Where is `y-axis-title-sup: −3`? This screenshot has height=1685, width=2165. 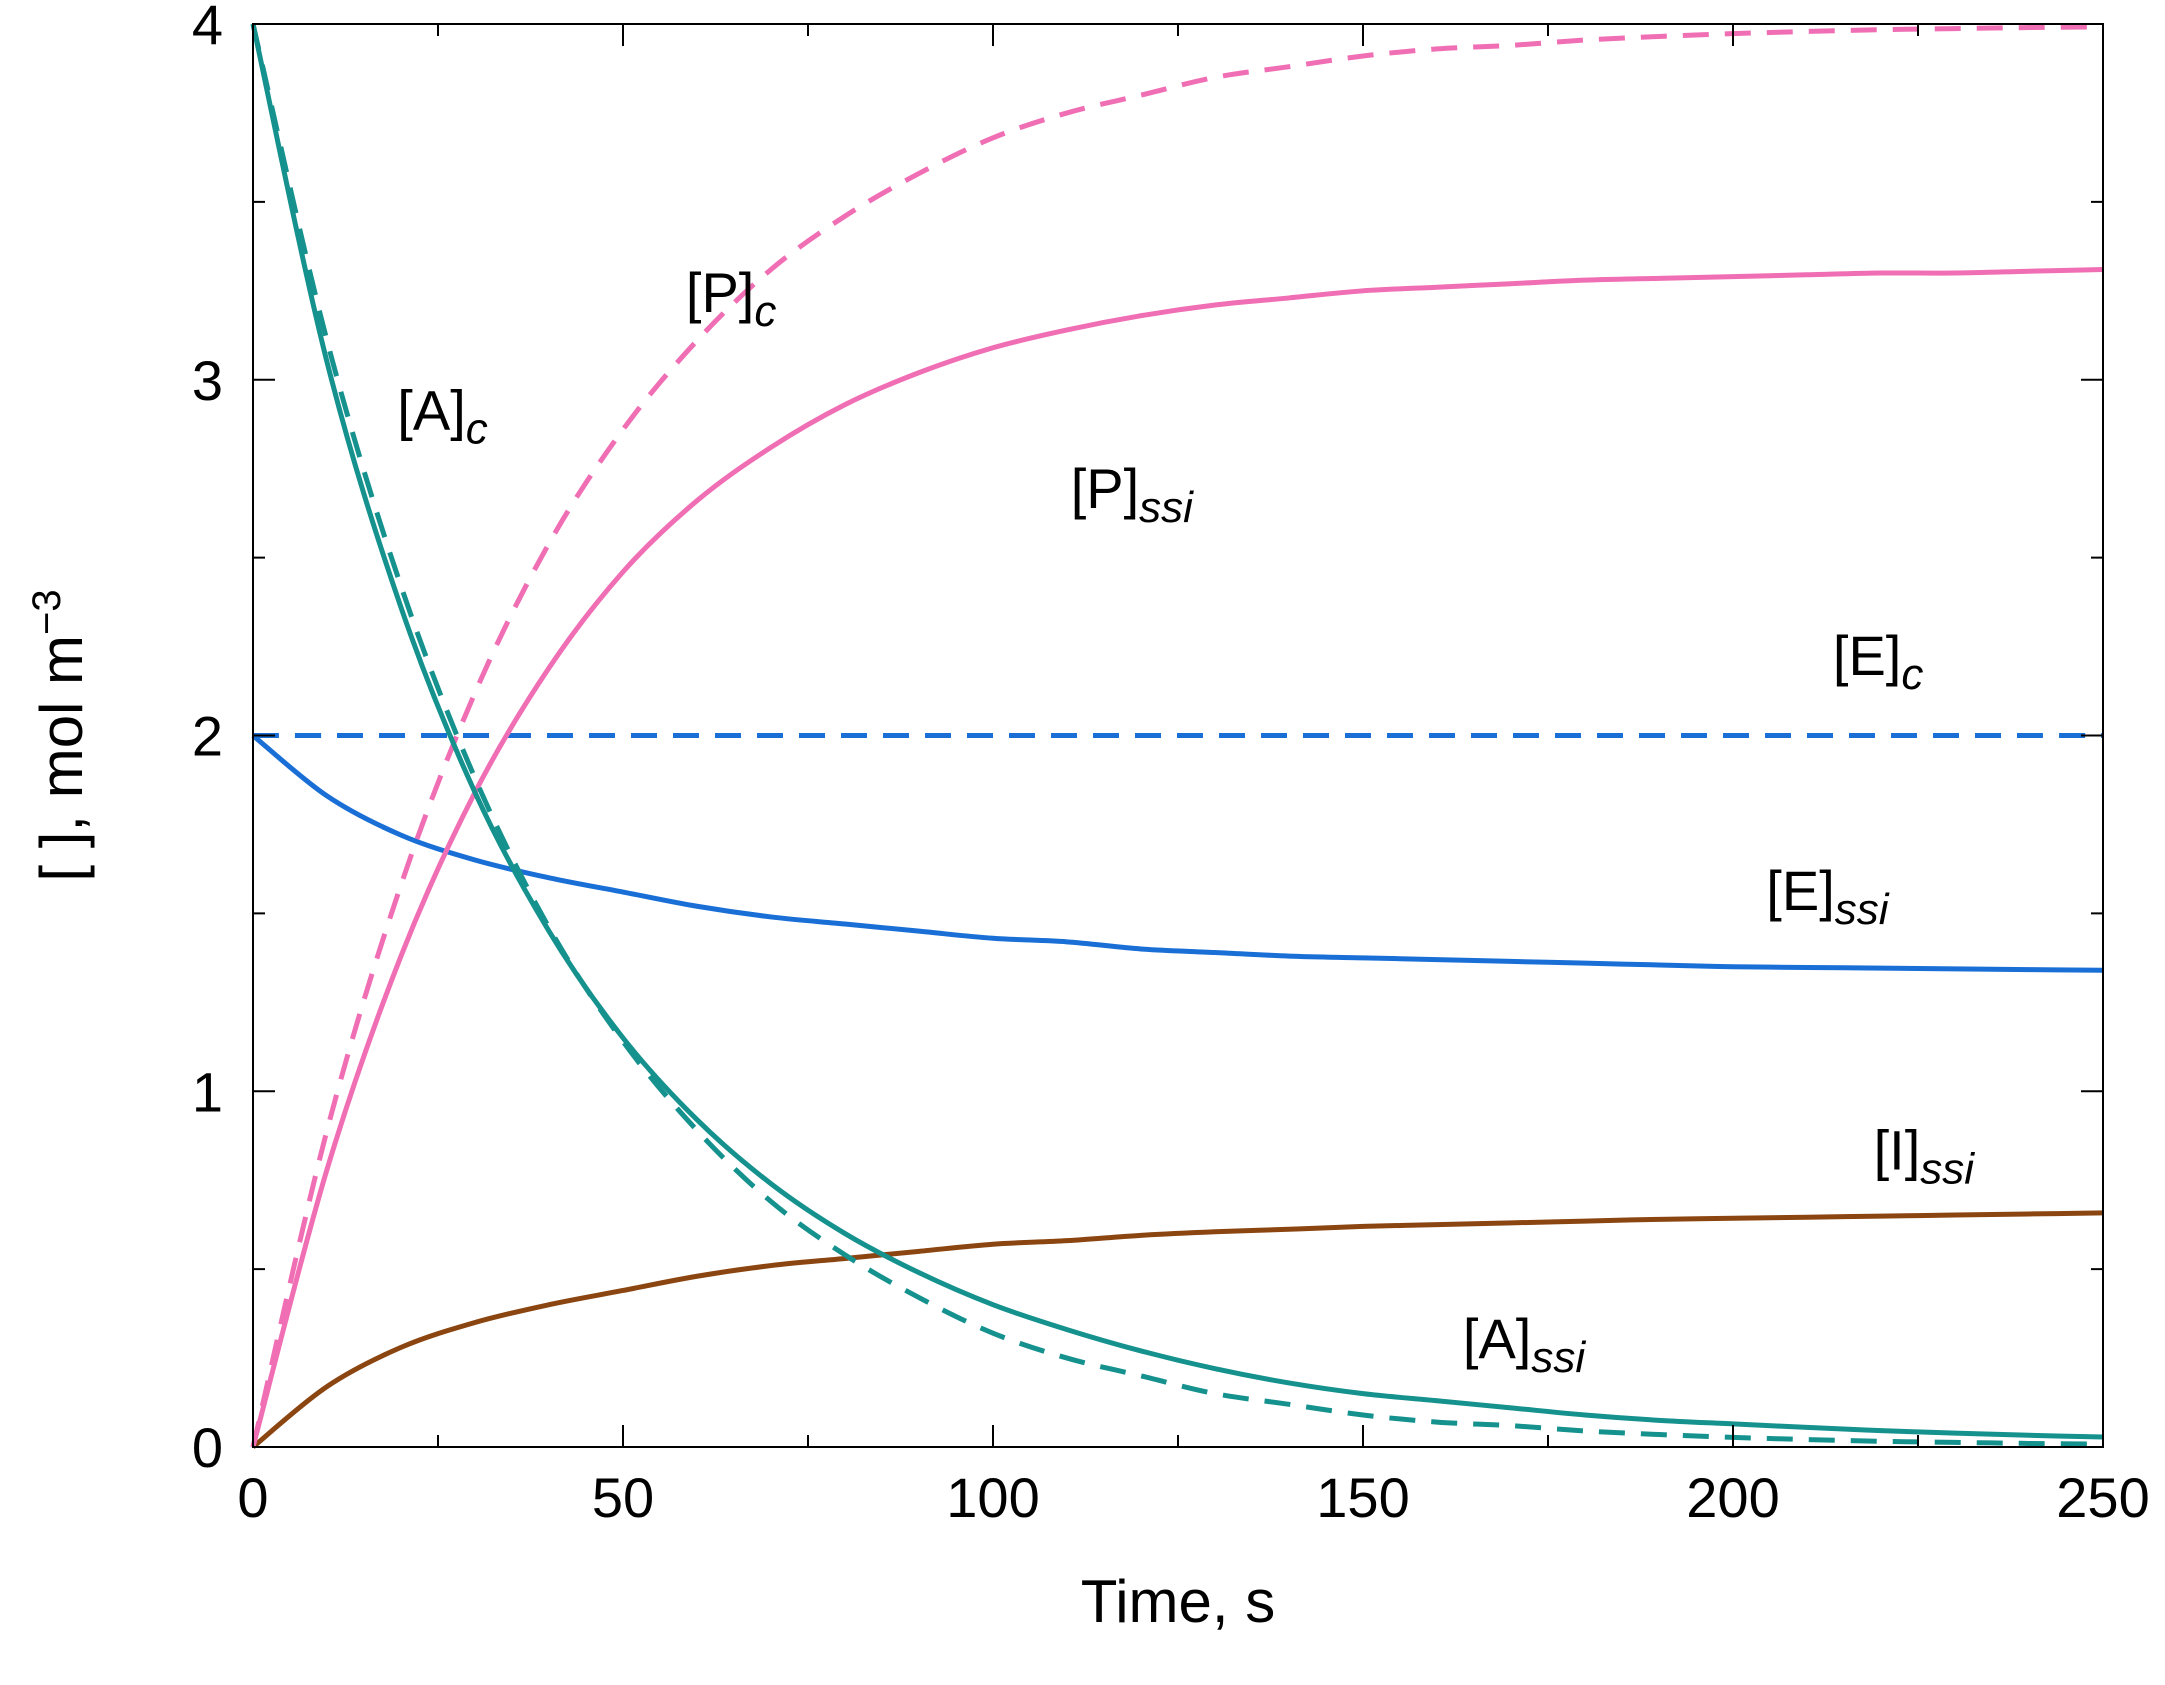 y-axis-title-sup: −3 is located at coordinates (47, 612).